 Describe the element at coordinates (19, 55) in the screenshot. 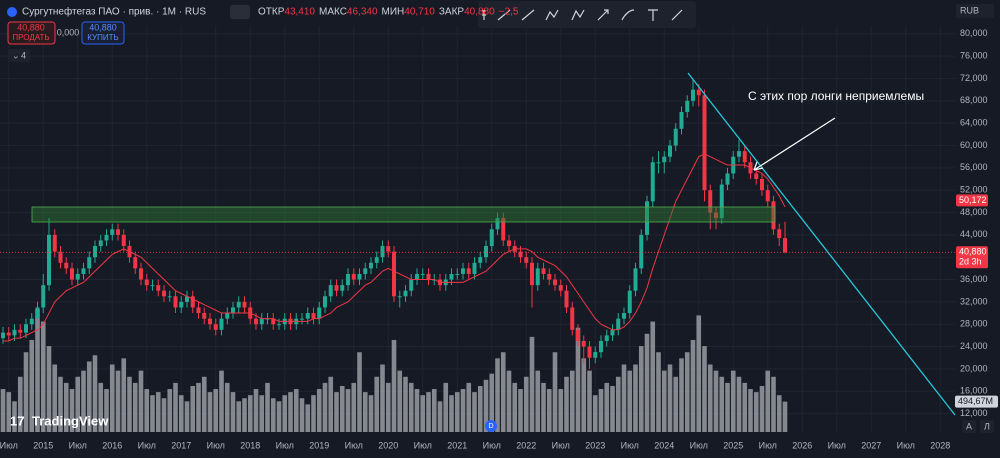

I see `indicators-toggle` at that location.